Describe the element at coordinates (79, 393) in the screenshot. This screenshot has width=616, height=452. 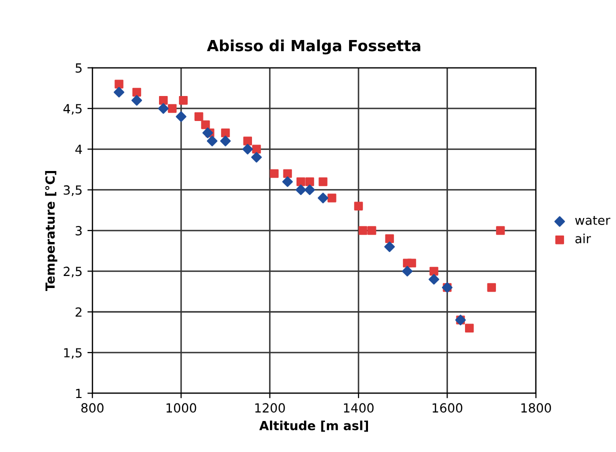
I see `y-tick-label: 1` at that location.